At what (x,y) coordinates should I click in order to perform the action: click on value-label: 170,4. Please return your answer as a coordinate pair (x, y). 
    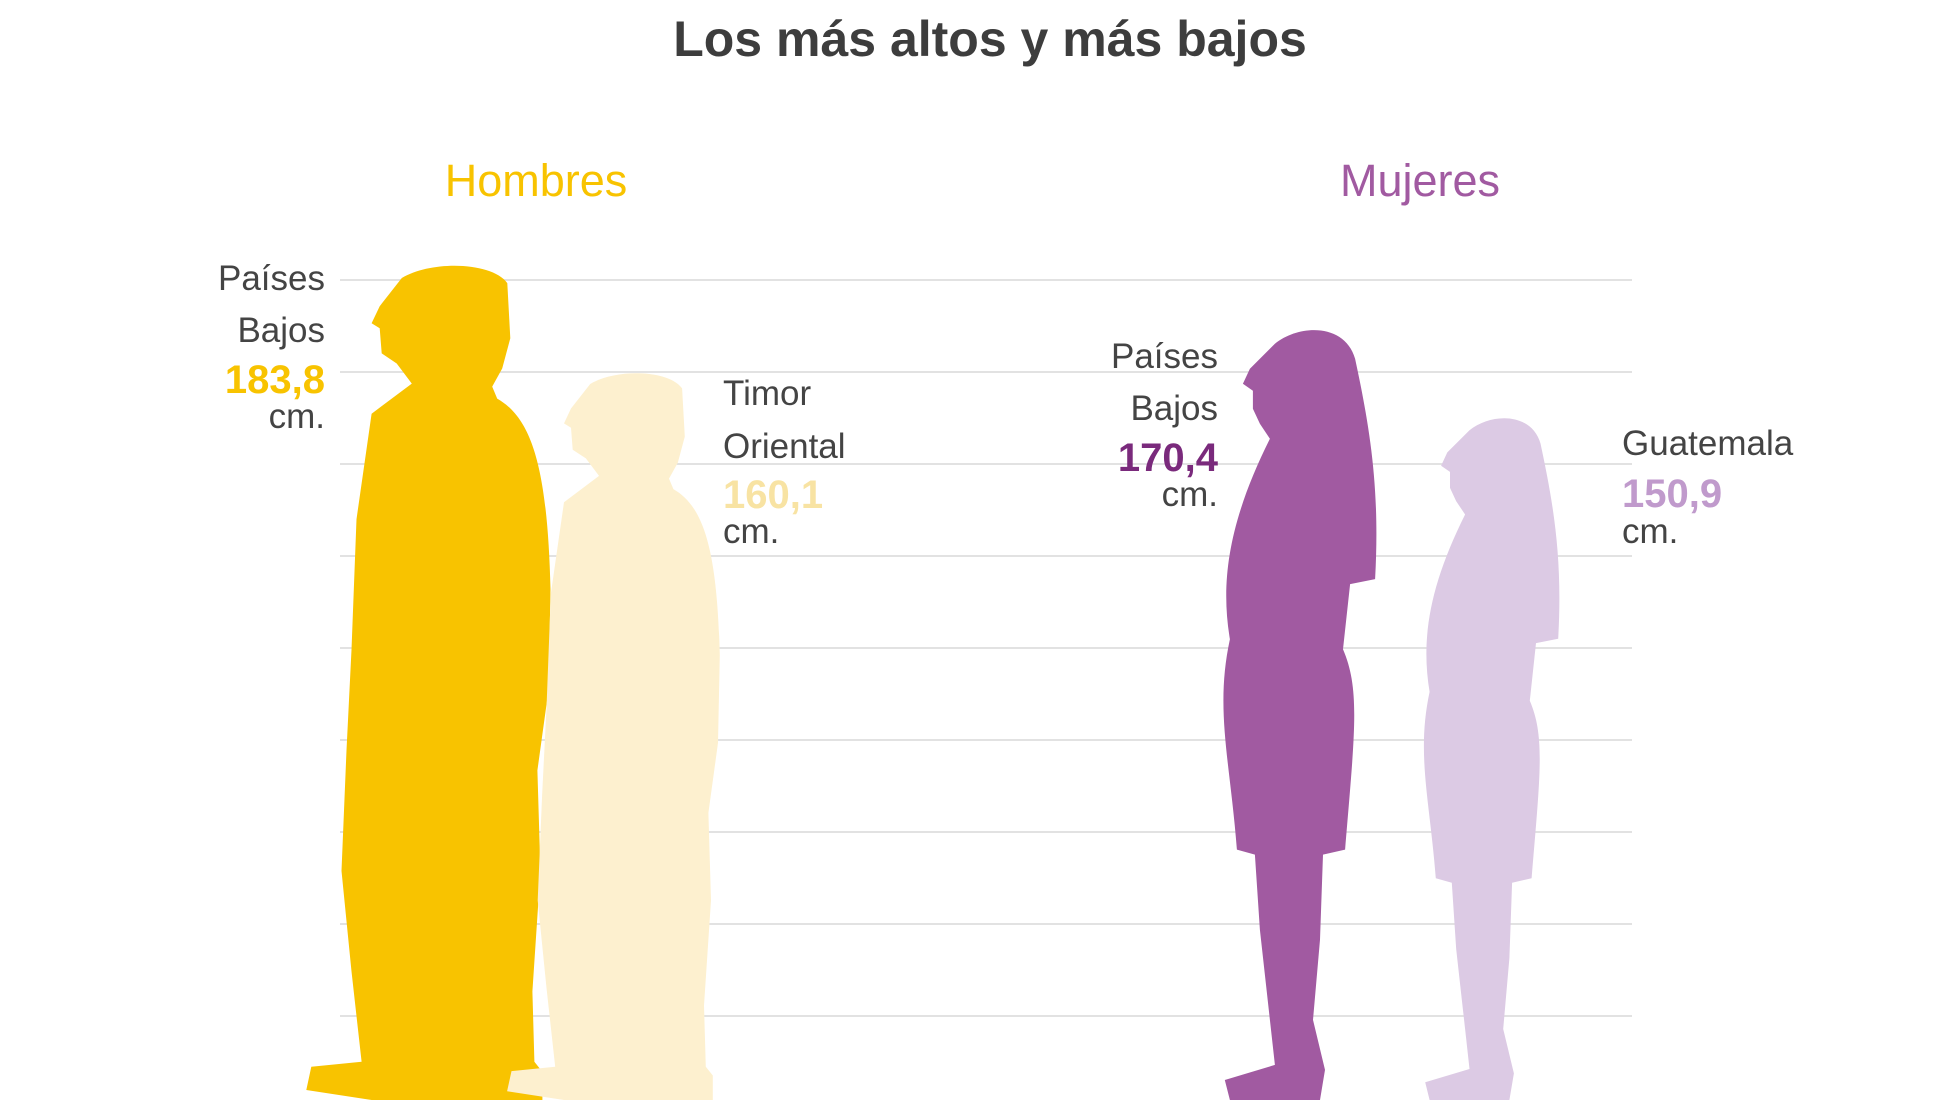
    Looking at the image, I should click on (1168, 458).